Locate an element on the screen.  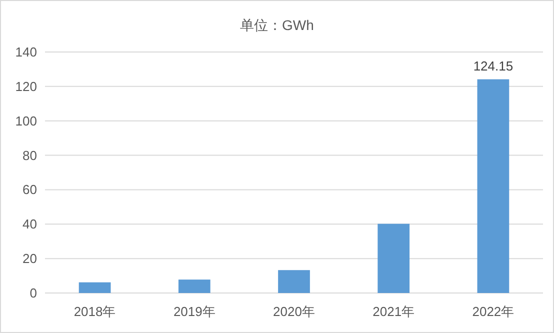
y-tick-label: 120 is located at coordinates (26, 86).